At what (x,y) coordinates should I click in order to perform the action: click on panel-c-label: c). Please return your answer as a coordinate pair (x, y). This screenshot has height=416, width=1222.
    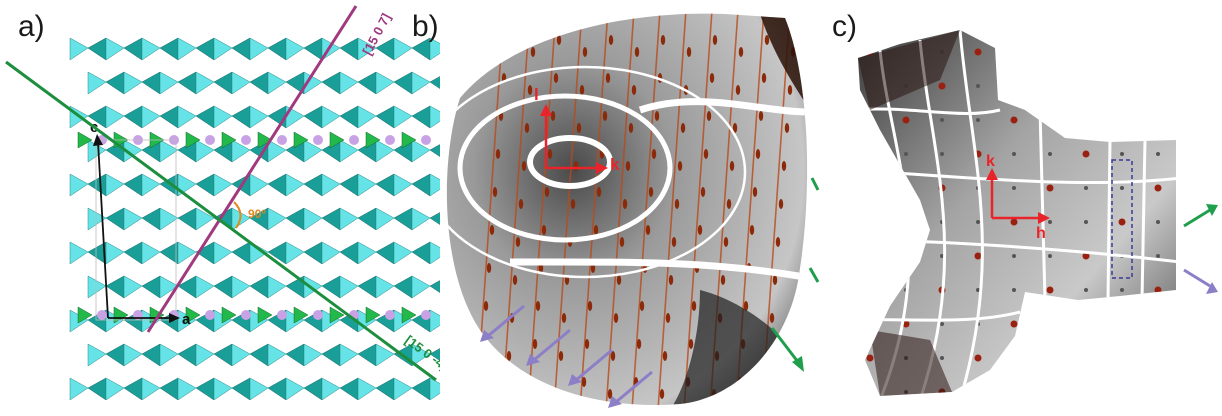
    Looking at the image, I should click on (844, 26).